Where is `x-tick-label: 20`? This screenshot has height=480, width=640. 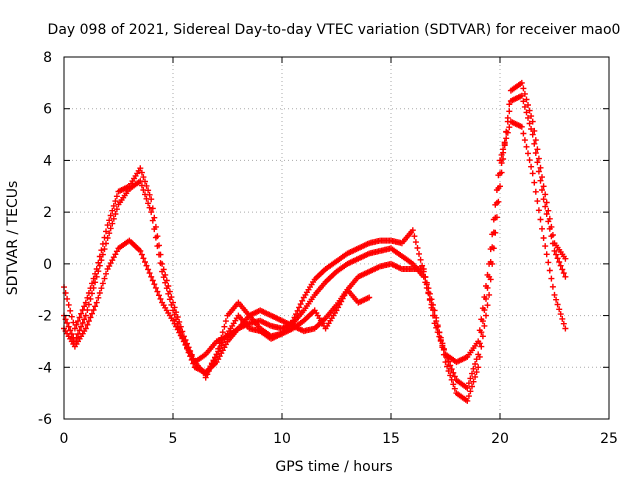
x-tick-label: 20 is located at coordinates (500, 439).